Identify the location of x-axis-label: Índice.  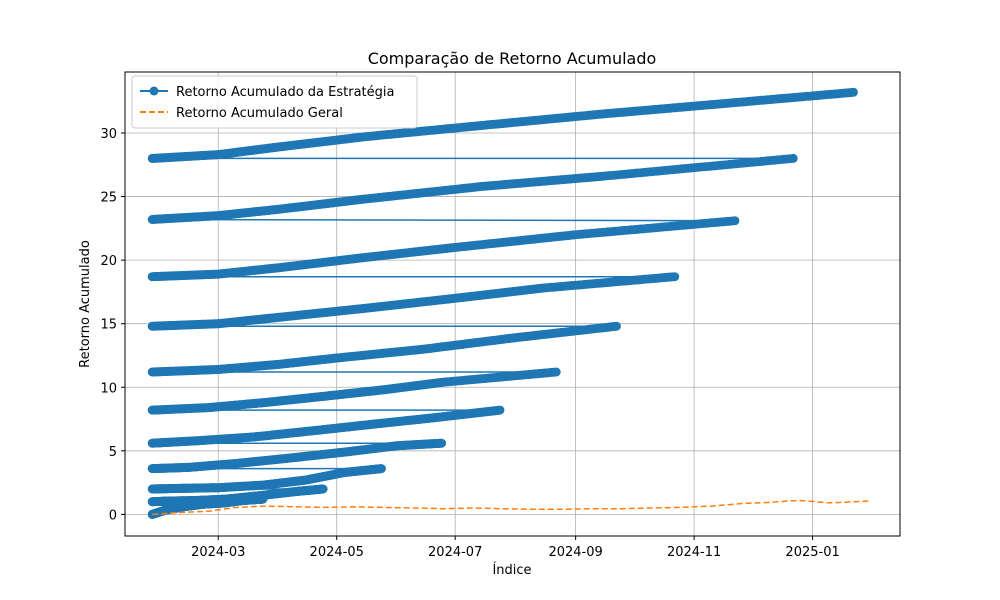
(511, 570).